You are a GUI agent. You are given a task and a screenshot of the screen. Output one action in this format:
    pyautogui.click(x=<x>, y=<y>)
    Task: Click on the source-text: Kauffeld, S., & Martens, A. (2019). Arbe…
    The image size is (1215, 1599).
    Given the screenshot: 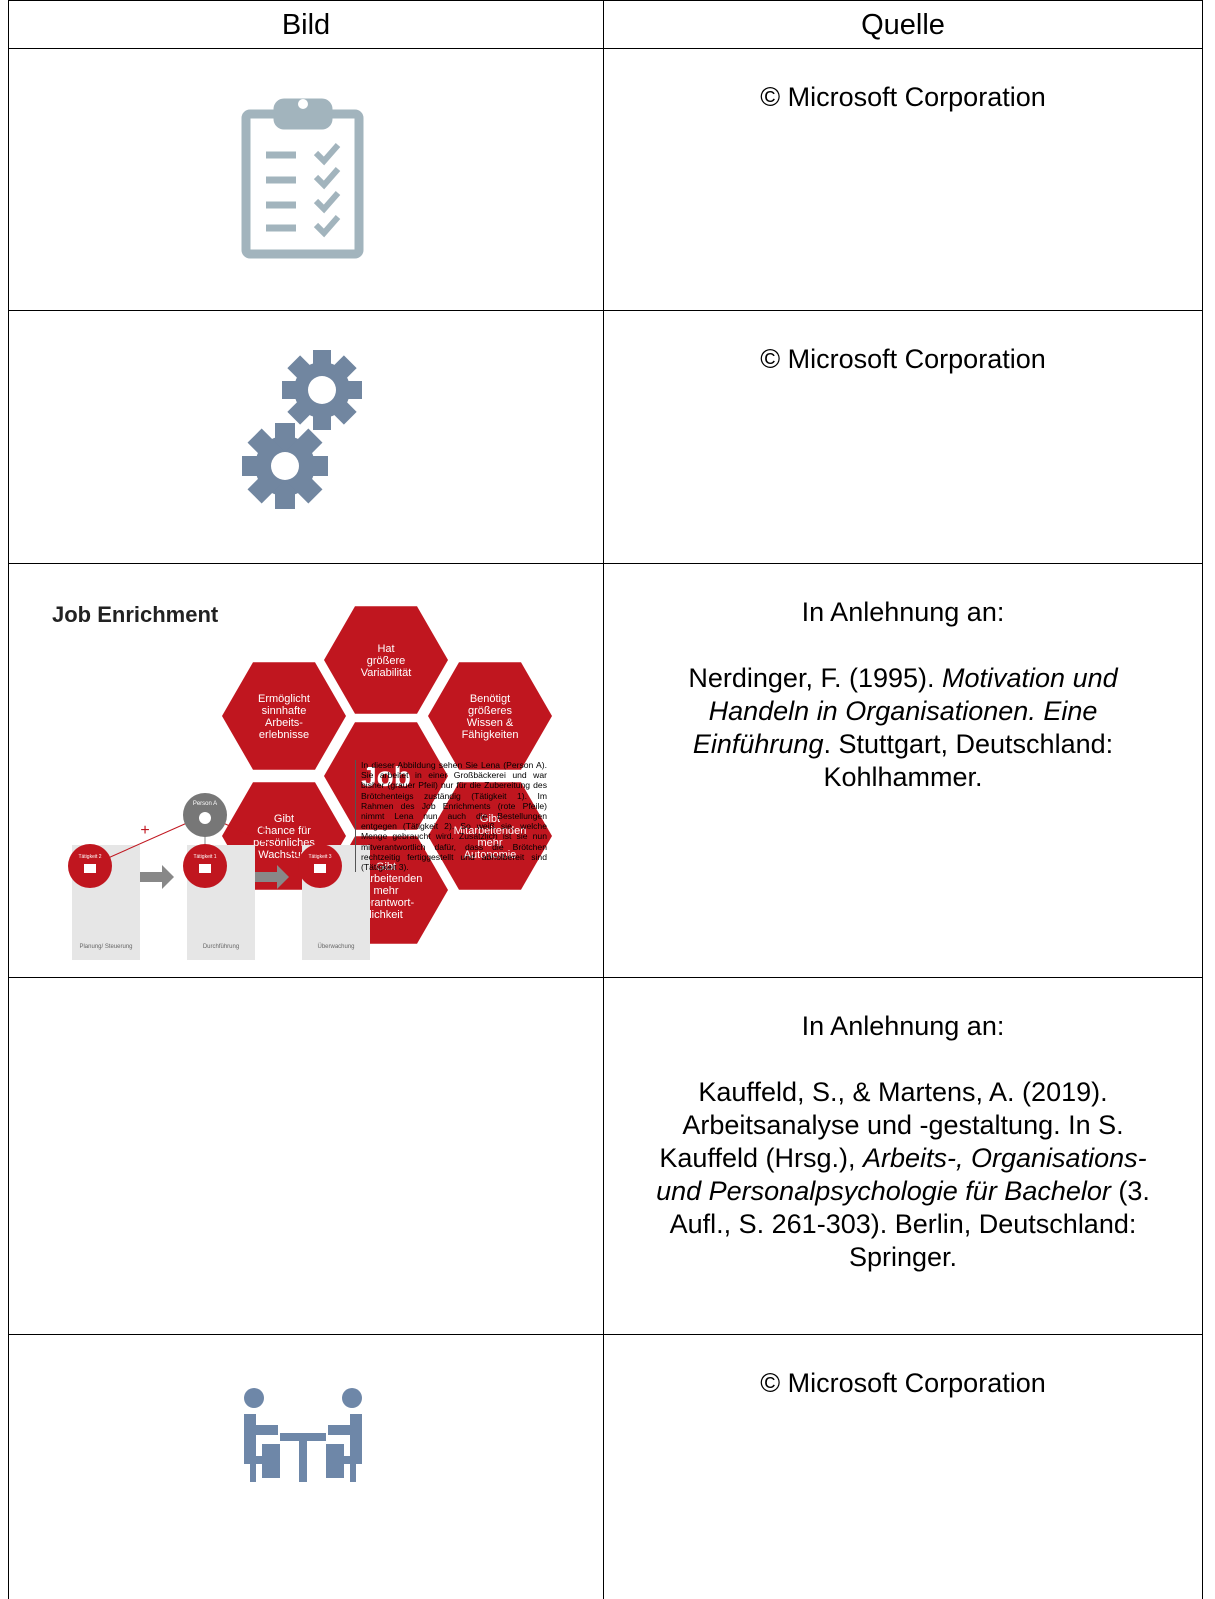 What is the action you would take?
    pyautogui.click(x=891, y=1125)
    